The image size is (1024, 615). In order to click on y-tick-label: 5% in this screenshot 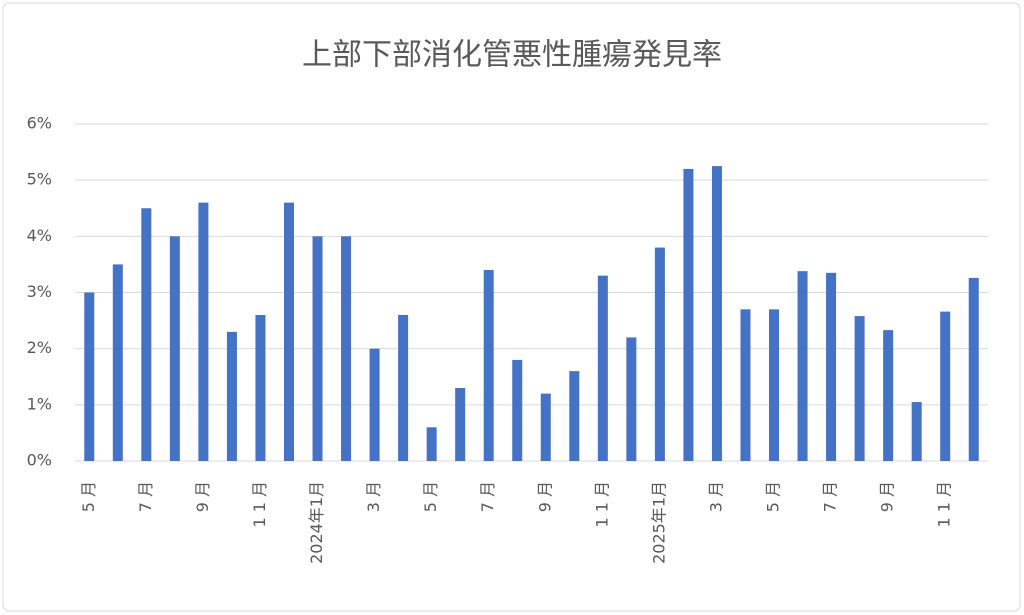, I will do `click(39, 179)`.